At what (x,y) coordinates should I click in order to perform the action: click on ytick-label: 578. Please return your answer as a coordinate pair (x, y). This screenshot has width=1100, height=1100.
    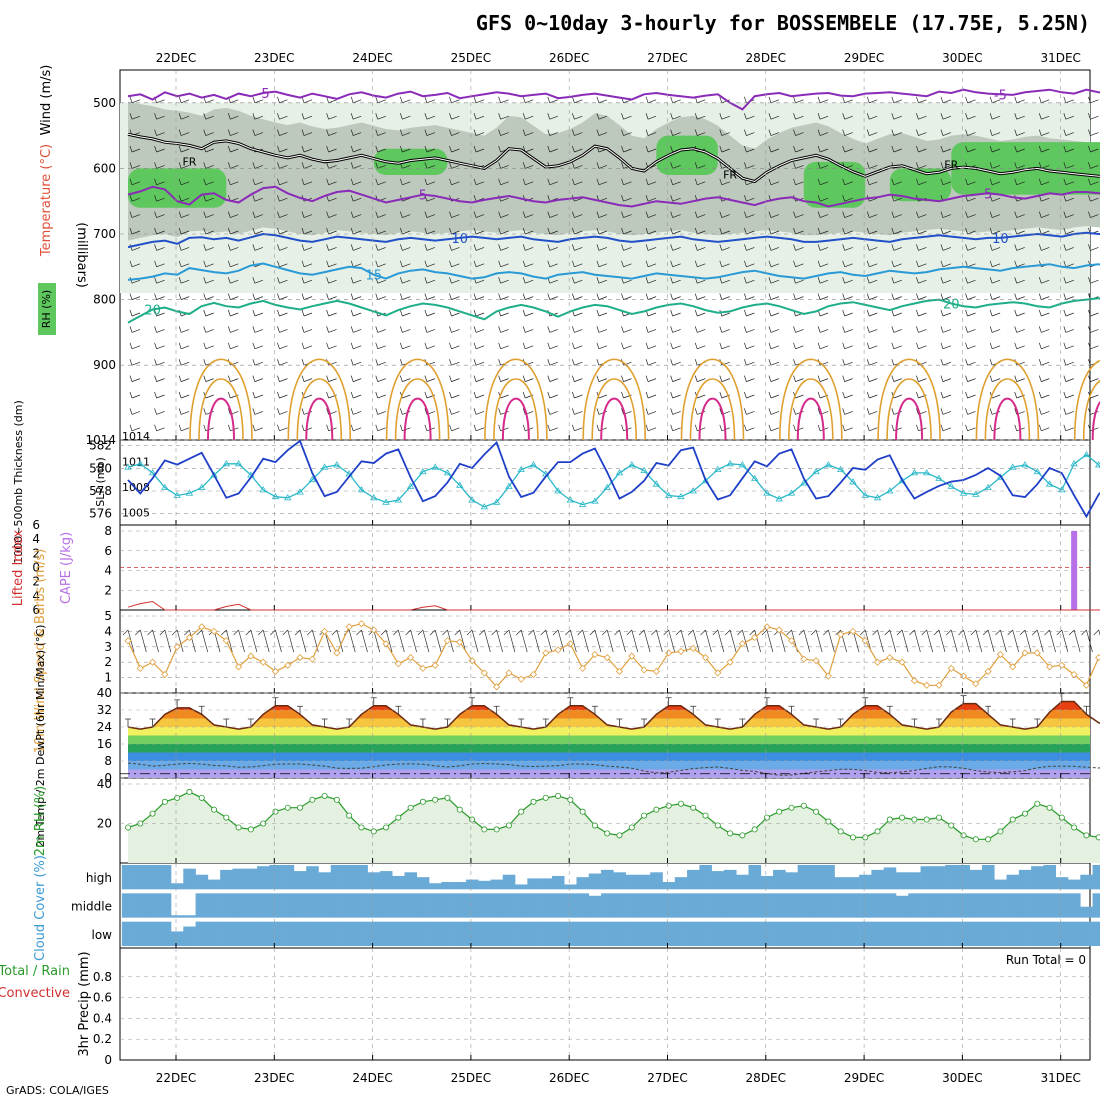
    Looking at the image, I should click on (100, 491).